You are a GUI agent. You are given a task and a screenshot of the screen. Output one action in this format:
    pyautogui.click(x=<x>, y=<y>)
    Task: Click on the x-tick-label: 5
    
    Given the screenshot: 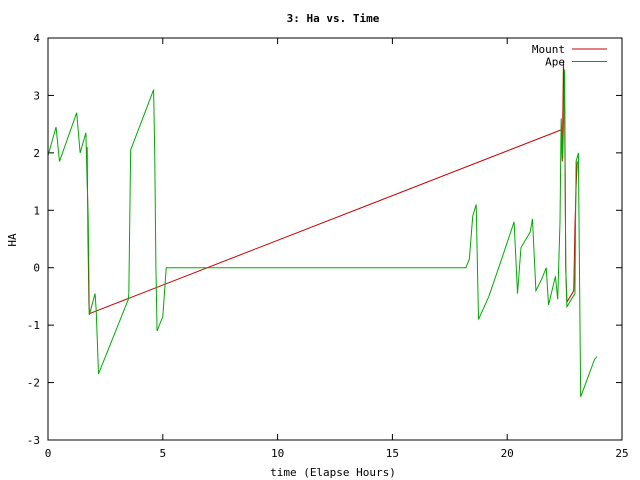 What is the action you would take?
    pyautogui.click(x=162, y=453)
    